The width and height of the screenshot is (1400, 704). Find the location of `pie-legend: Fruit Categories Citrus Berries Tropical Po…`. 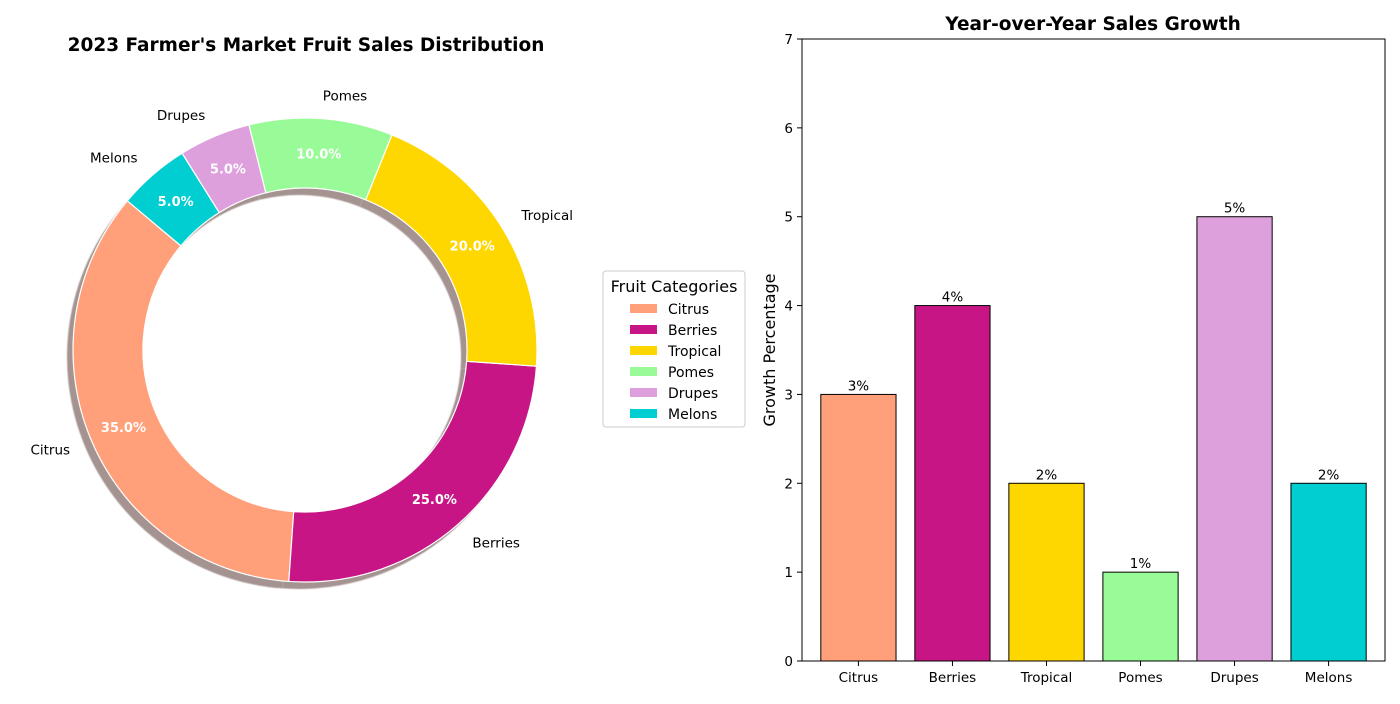

pie-legend: Fruit Categories Citrus Berries Tropical Po… is located at coordinates (674, 349).